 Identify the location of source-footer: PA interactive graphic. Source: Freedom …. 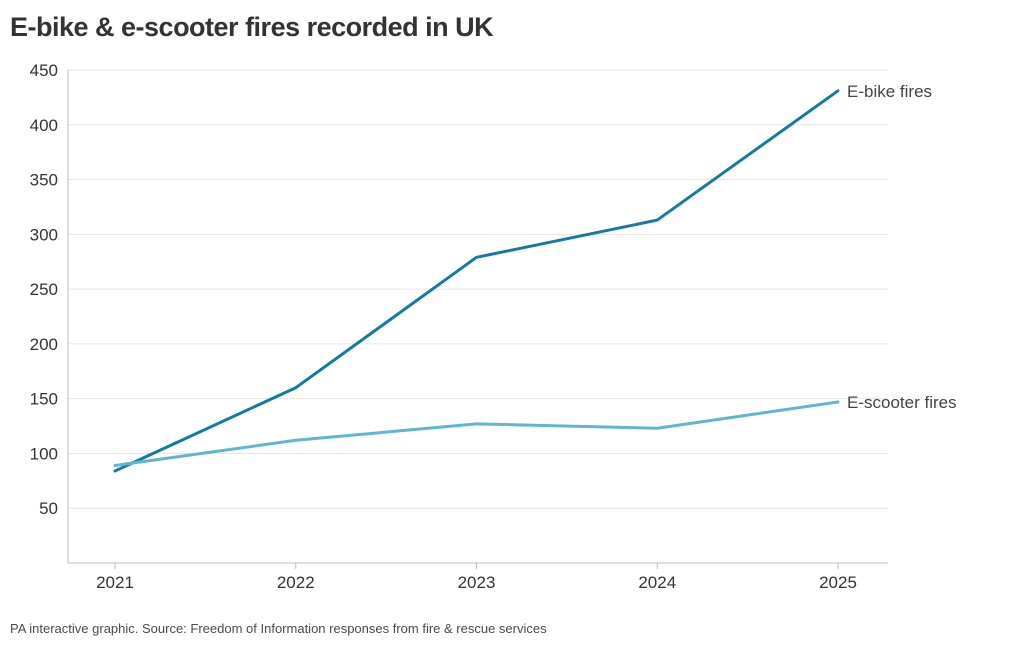
(278, 628).